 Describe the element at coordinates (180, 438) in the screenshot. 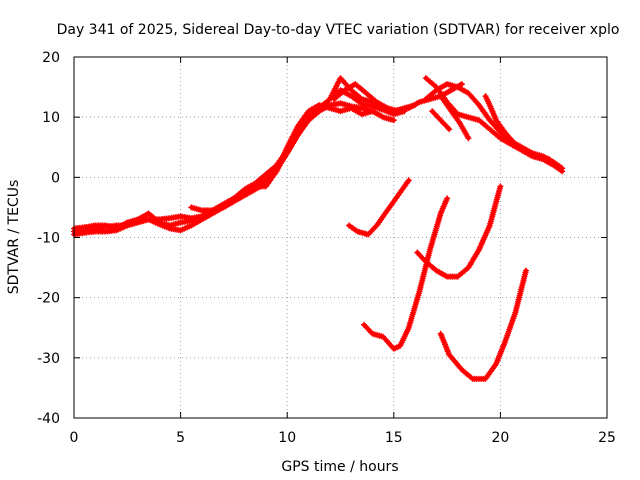

I see `x-tick-label: 5` at that location.